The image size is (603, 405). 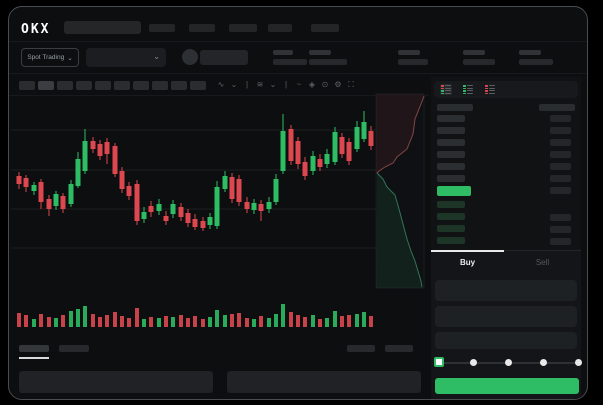 What do you see at coordinates (351, 84) in the screenshot?
I see `fullscreen-icon: ⛶` at bounding box center [351, 84].